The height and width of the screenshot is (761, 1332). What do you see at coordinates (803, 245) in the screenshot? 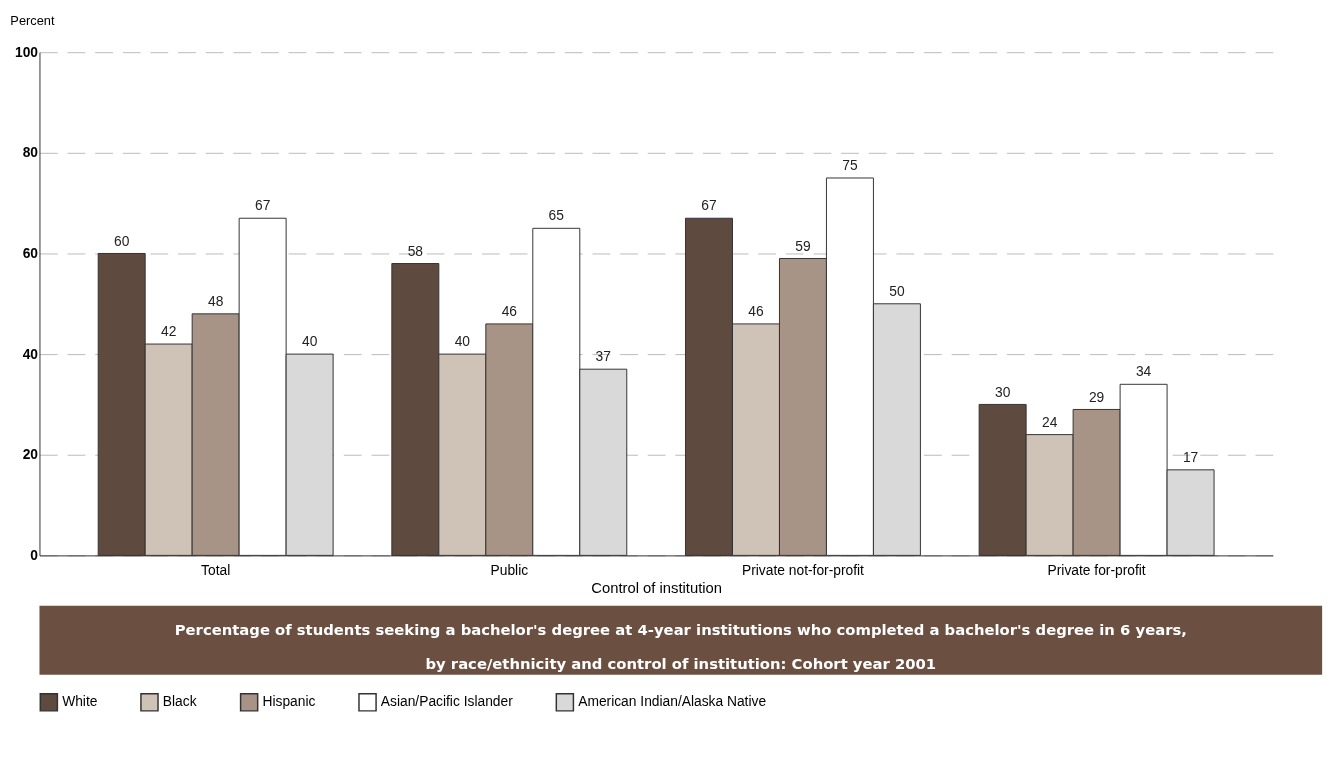
I see `data-label: 59` at bounding box center [803, 245].